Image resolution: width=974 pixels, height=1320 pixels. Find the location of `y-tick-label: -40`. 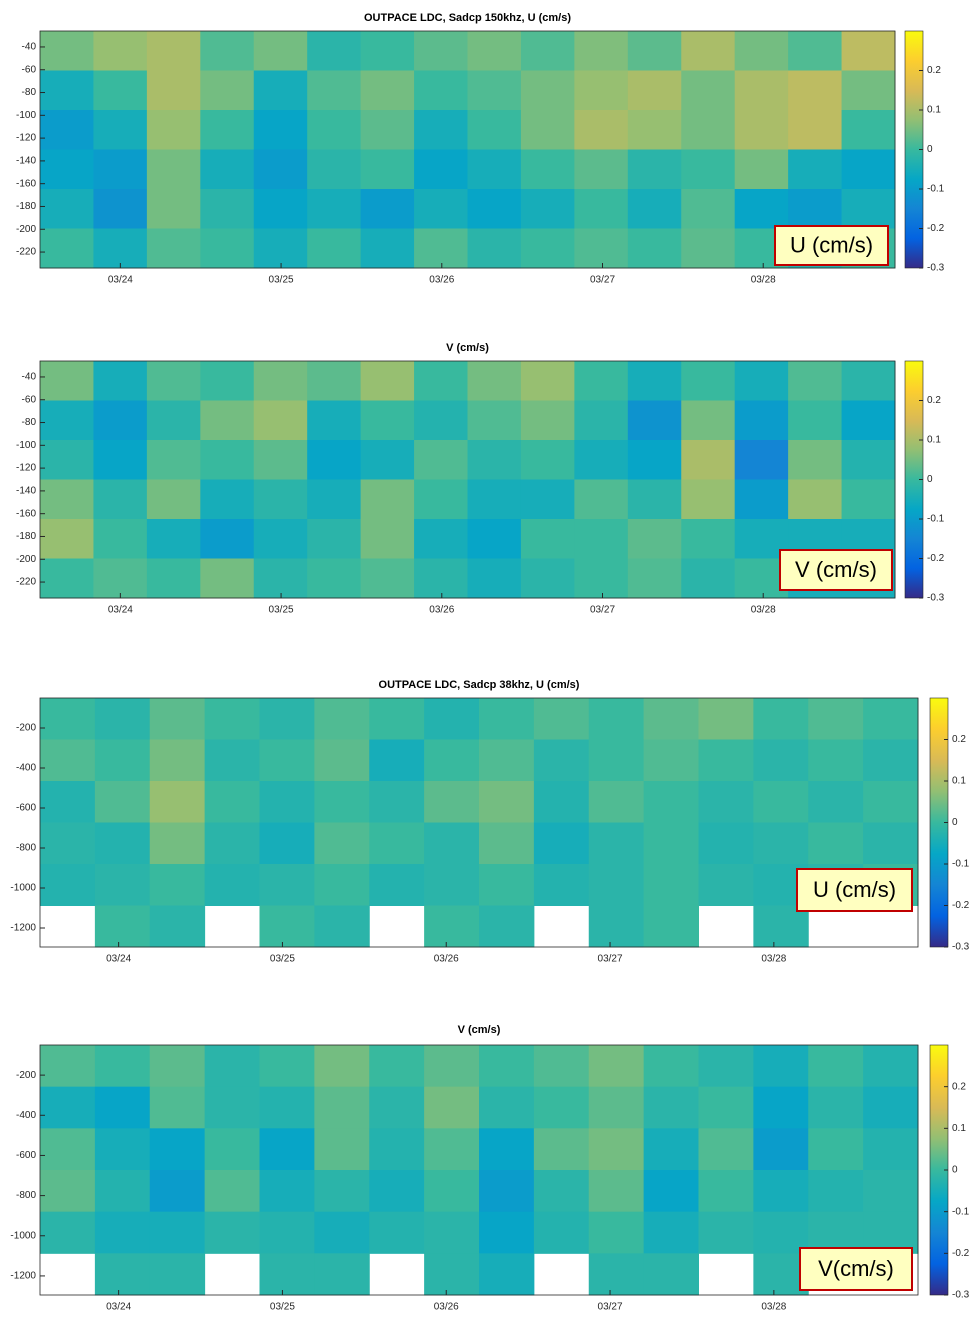

y-tick-label: -40 is located at coordinates (29, 47).